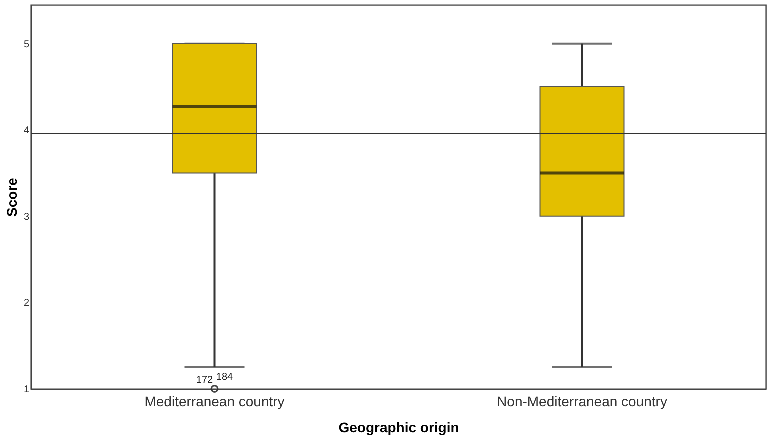 The image size is (772, 440). Describe the element at coordinates (225, 377) in the screenshot. I see `annotation: 184` at that location.